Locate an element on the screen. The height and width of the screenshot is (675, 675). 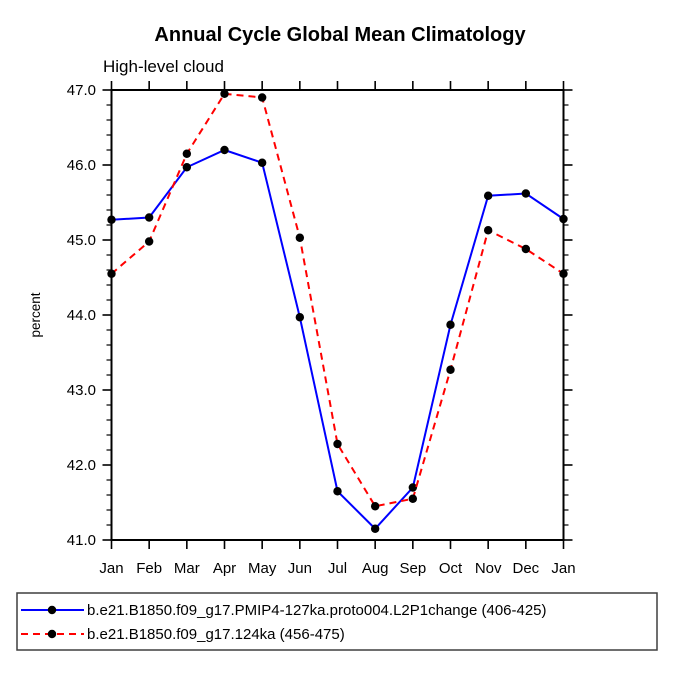
x-tick-label: Apr is located at coordinates (224, 568).